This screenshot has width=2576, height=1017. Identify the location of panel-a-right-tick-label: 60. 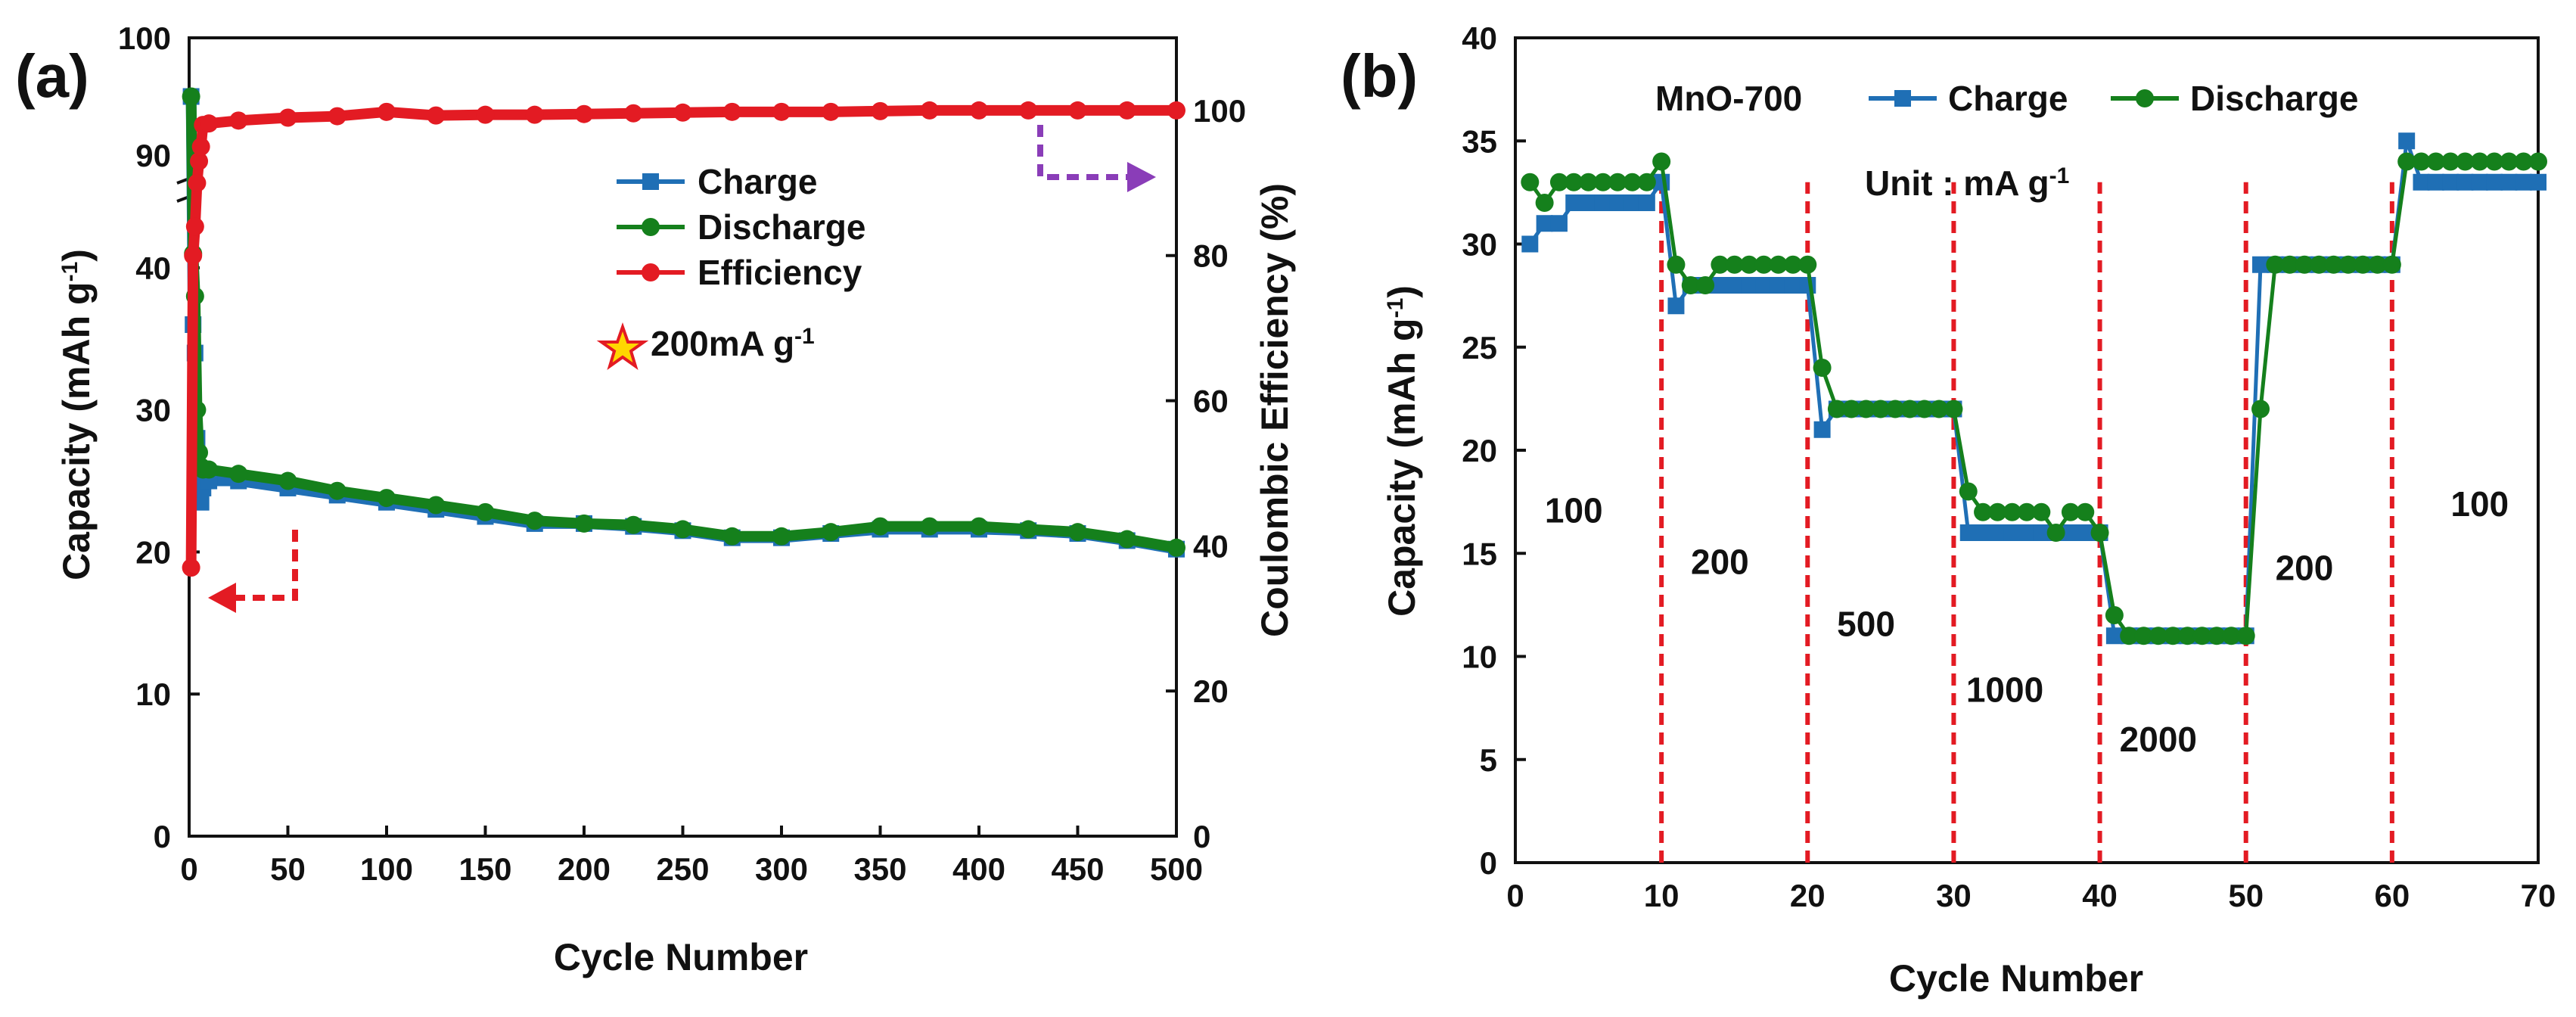
(1211, 401).